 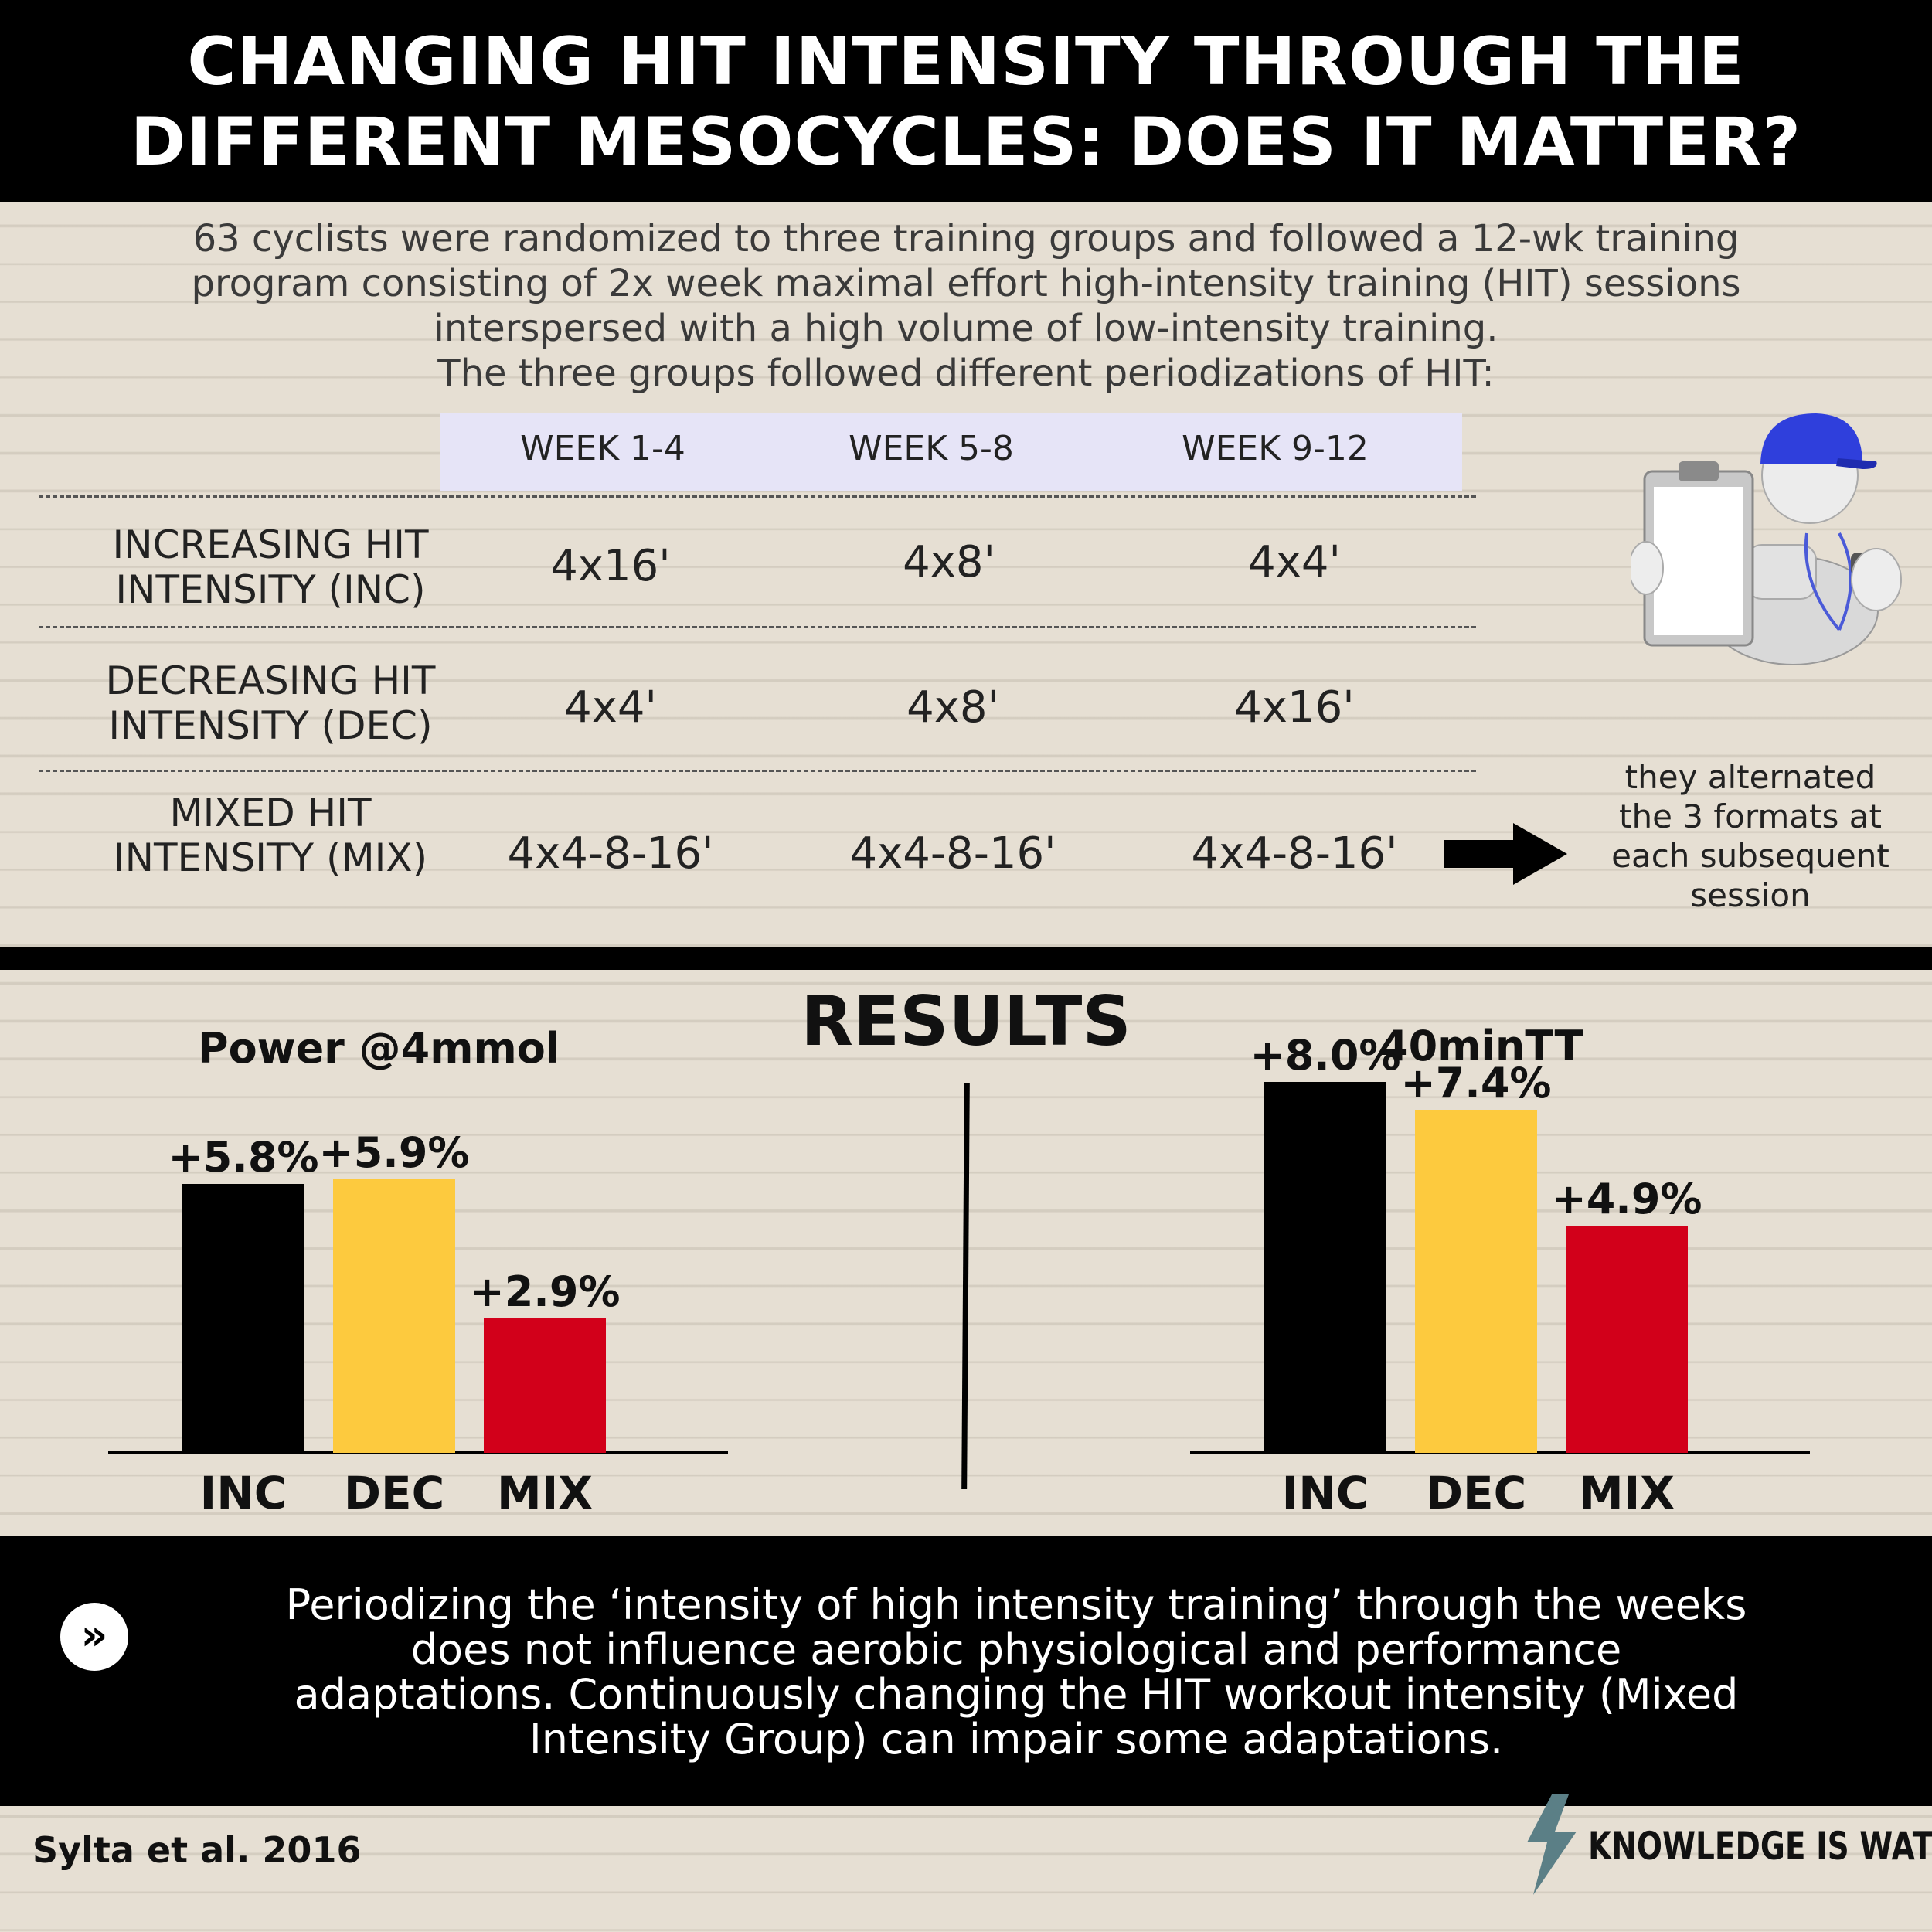 I want to click on row-label-line: INTENSITY (INC), so click(x=271, y=589).